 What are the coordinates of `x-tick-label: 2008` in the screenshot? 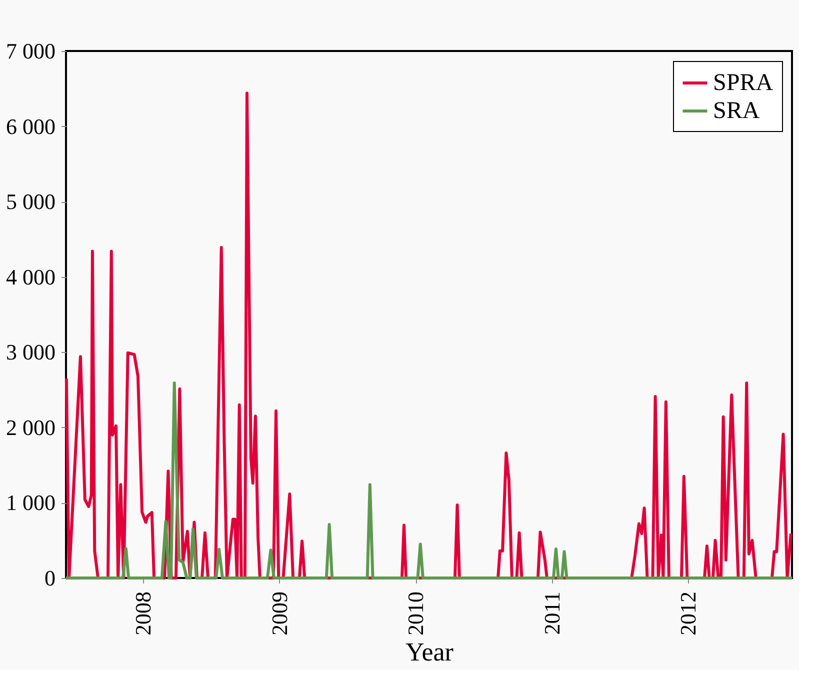 It's located at (143, 614).